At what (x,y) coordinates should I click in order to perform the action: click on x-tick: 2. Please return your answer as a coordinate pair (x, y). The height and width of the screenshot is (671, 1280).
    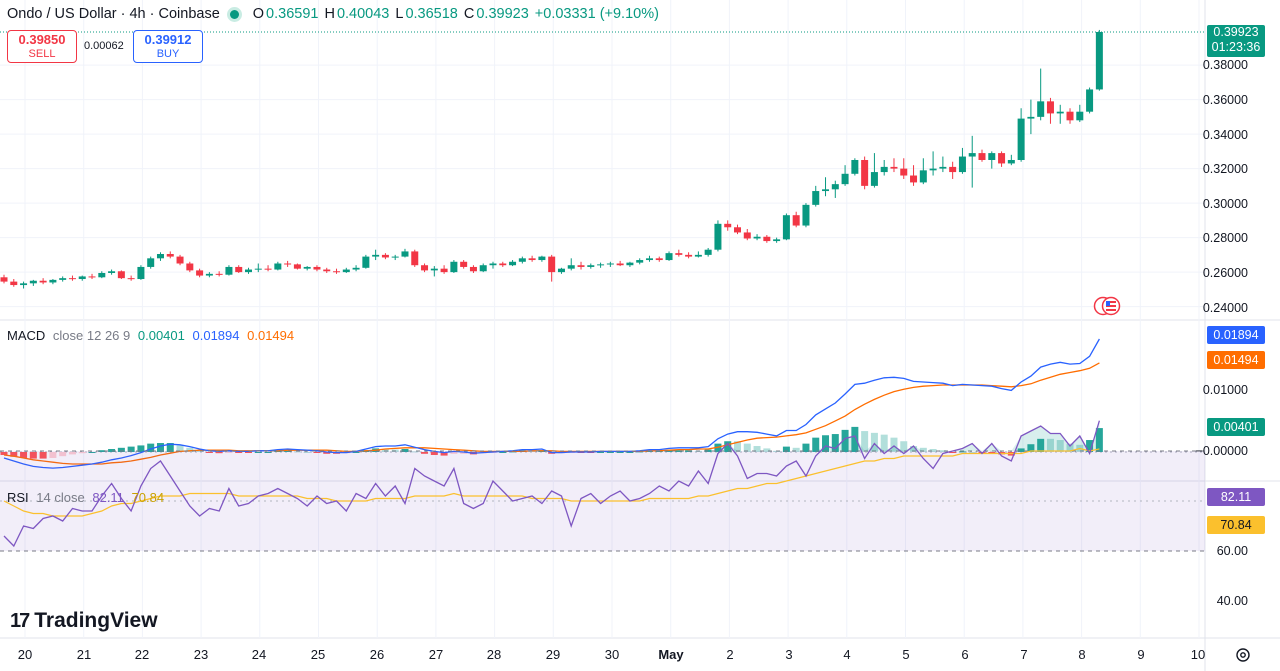
    Looking at the image, I should click on (730, 654).